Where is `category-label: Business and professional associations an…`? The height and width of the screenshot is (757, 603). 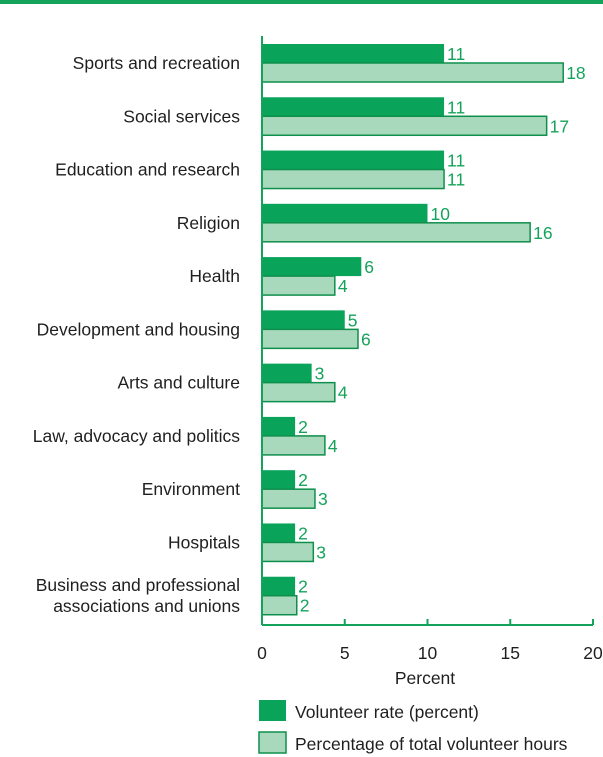 category-label: Business and professional associations an… is located at coordinates (138, 595).